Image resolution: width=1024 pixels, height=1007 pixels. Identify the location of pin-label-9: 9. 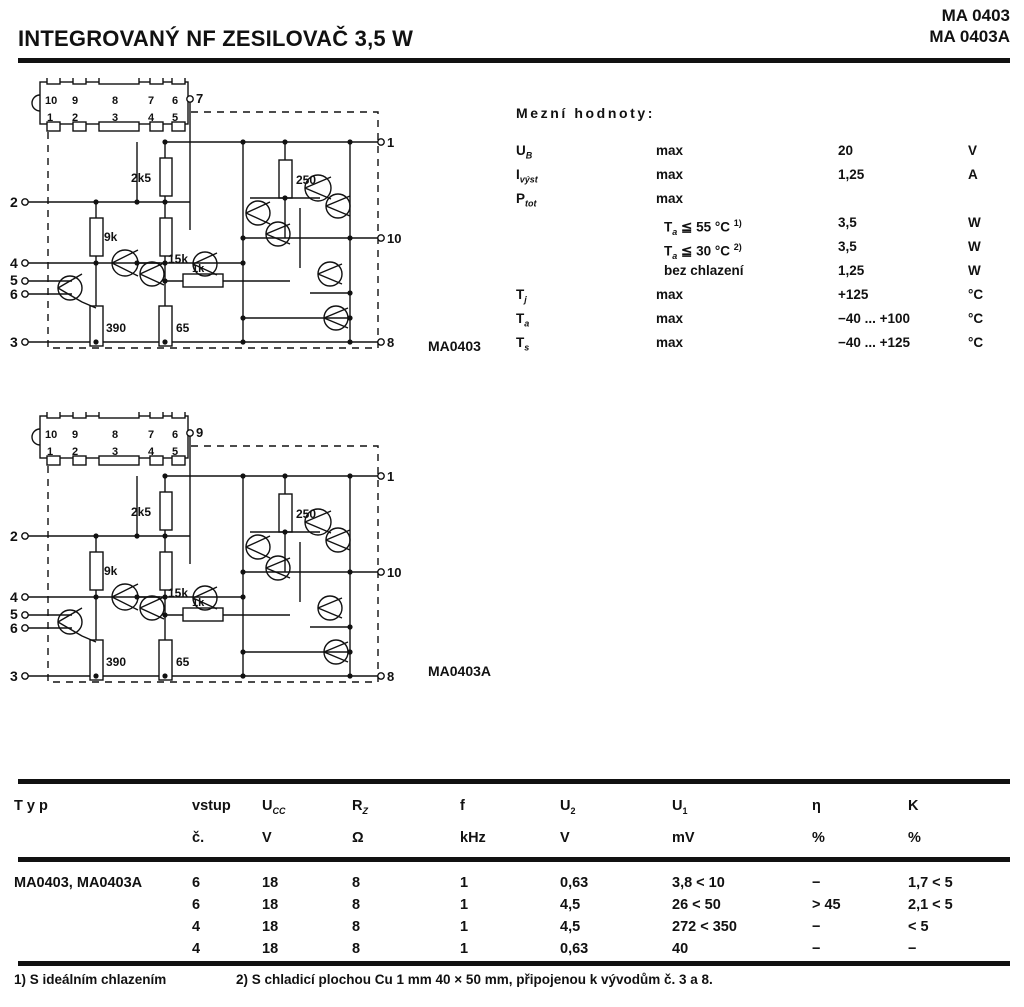
(75, 101).